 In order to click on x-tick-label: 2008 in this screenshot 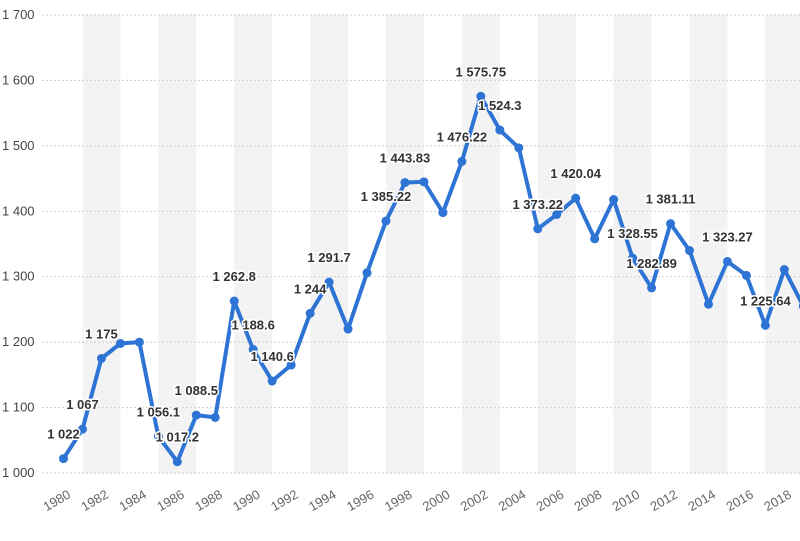, I will do `click(588, 500)`.